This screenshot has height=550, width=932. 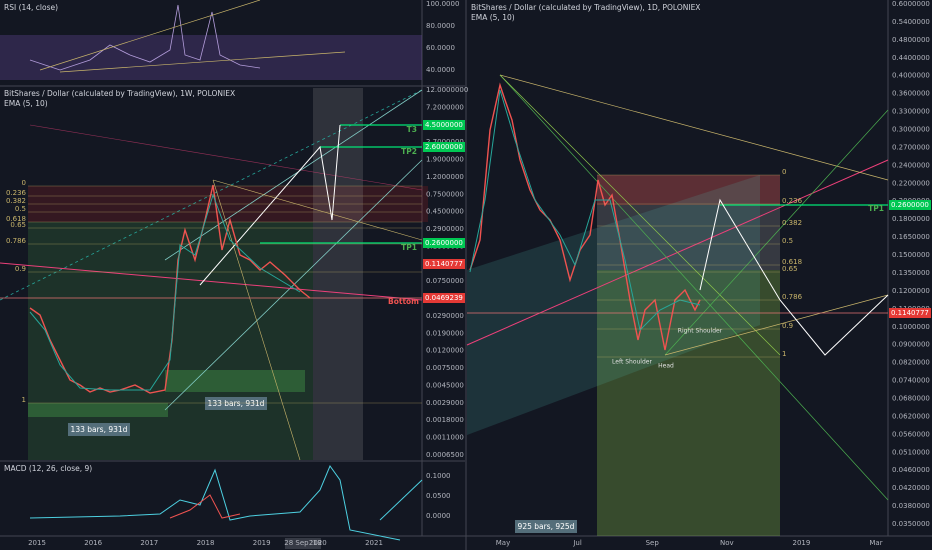 I want to click on pattern-label: Head, so click(x=666, y=366).